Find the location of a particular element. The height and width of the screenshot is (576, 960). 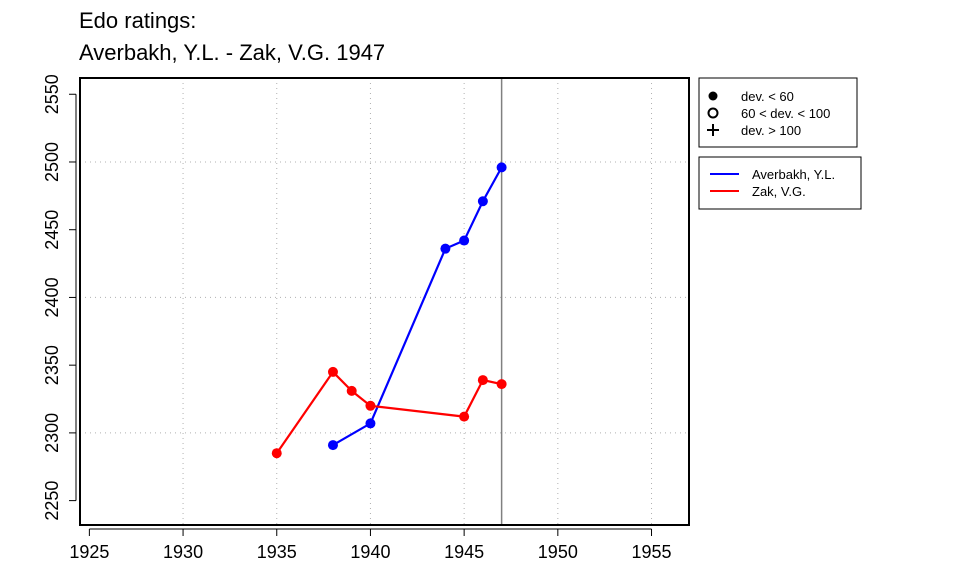

legend-deviation: dev. < 60 60 < dev. < 100 dev. > 100 is located at coordinates (778, 112).